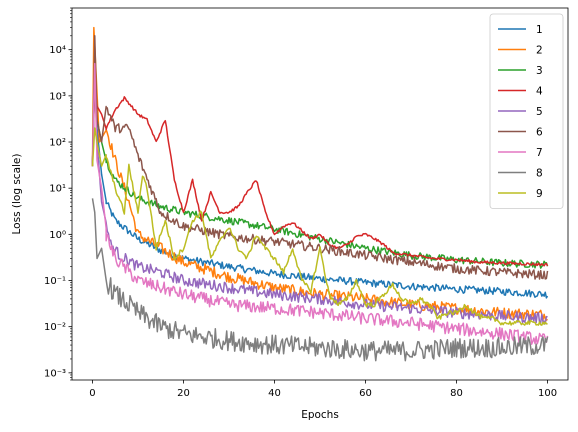 The image size is (578, 432). I want to click on x-tick-label: 80, so click(456, 393).